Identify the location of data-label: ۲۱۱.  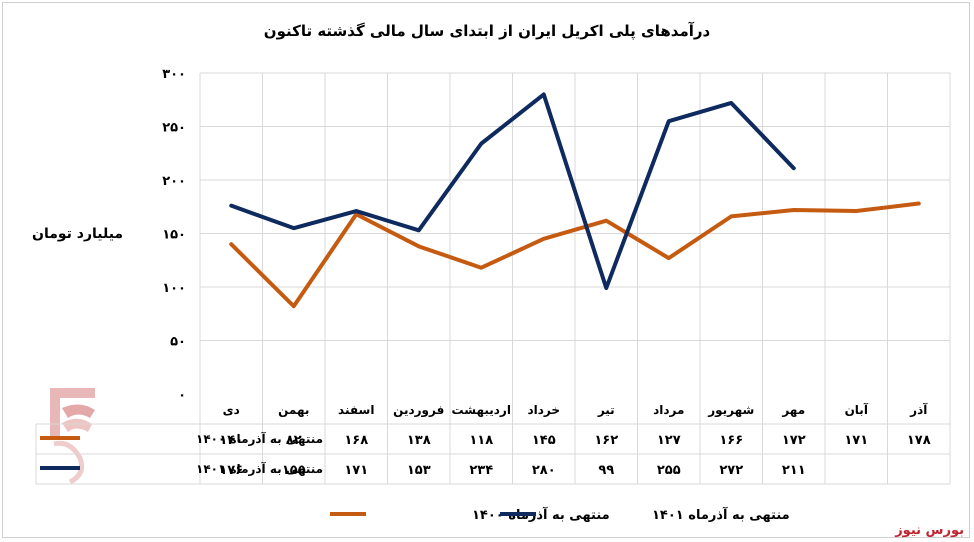
(794, 470).